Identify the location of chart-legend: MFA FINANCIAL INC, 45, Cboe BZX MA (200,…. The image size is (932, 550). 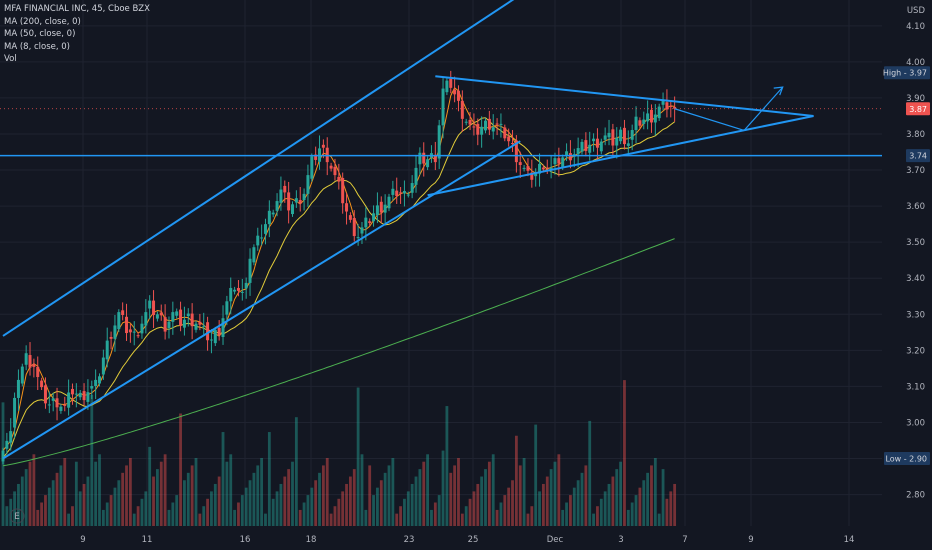
(77, 34).